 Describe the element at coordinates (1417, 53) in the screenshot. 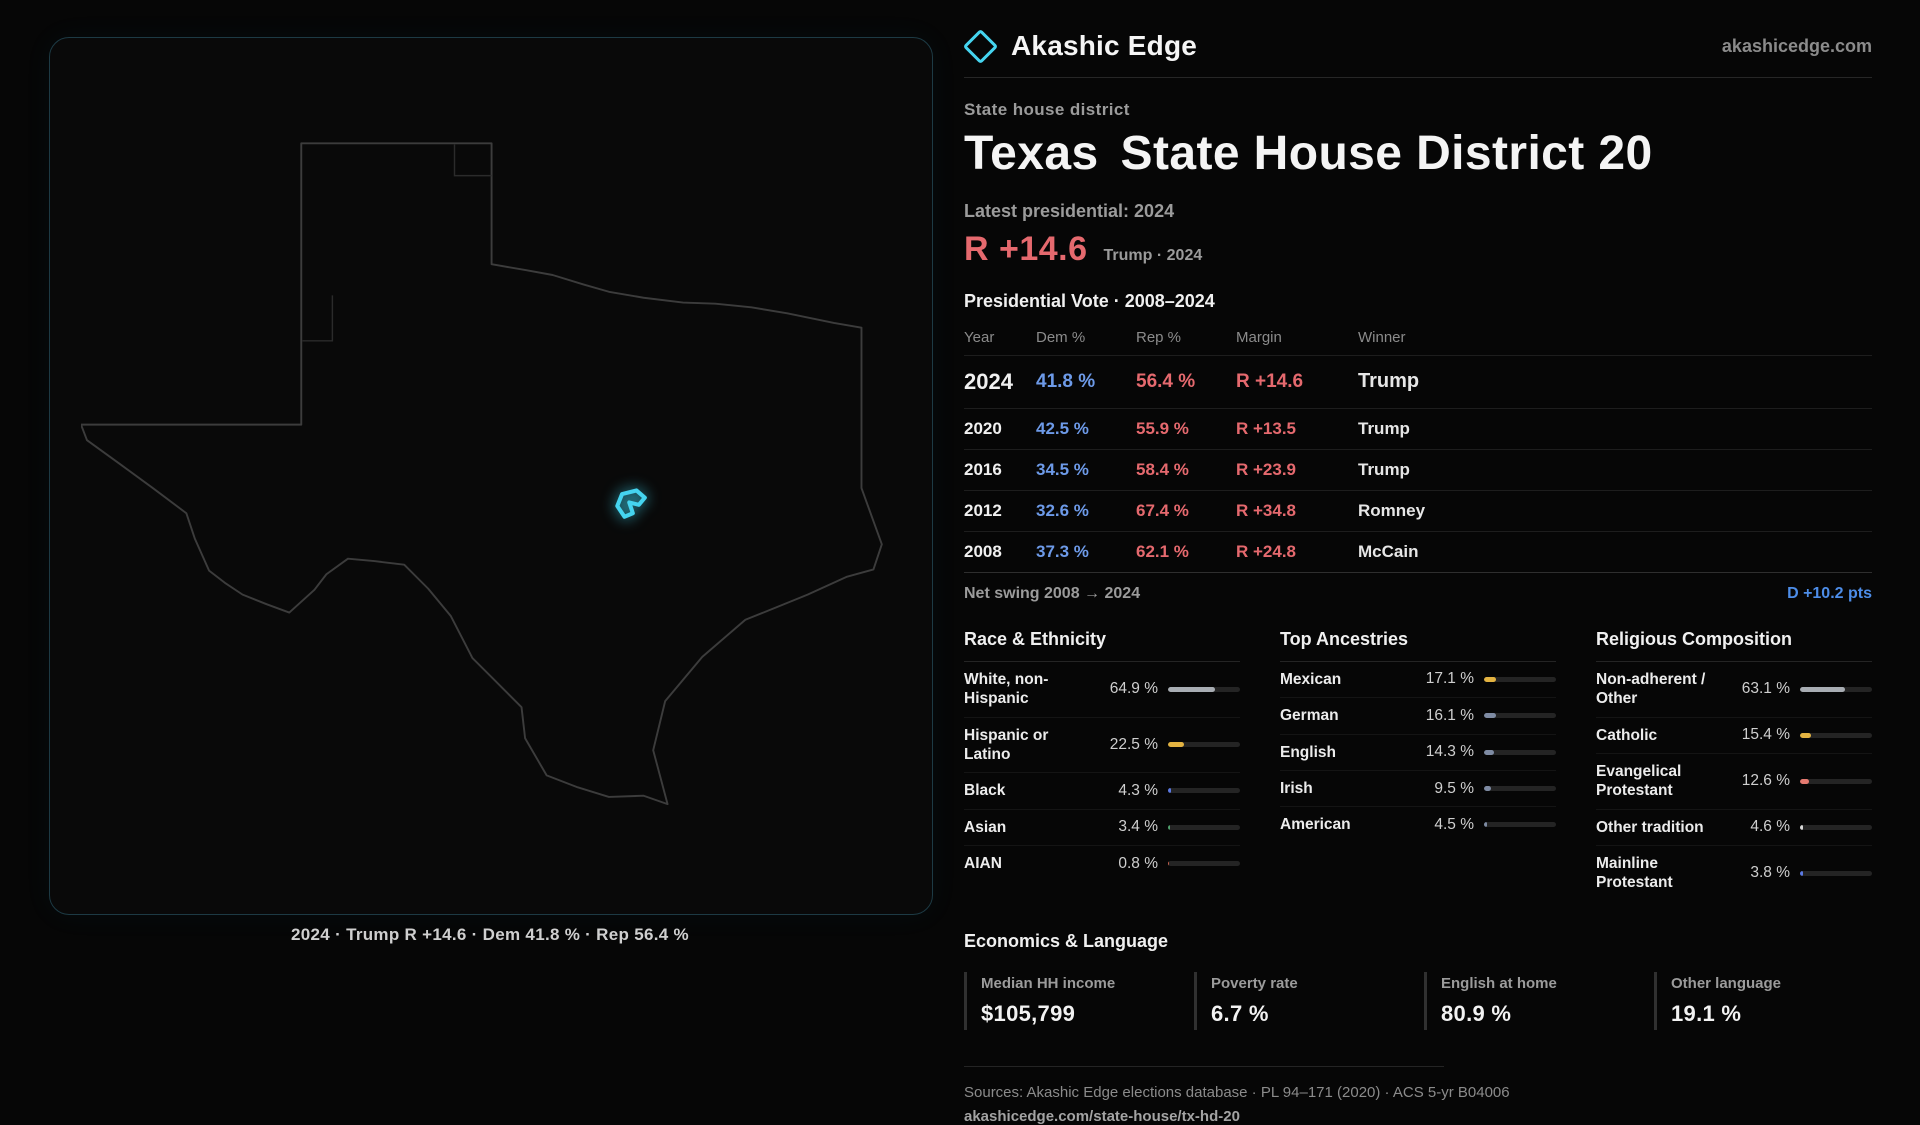

I see `report-header: Akashic Edge akashicedge.com` at that location.